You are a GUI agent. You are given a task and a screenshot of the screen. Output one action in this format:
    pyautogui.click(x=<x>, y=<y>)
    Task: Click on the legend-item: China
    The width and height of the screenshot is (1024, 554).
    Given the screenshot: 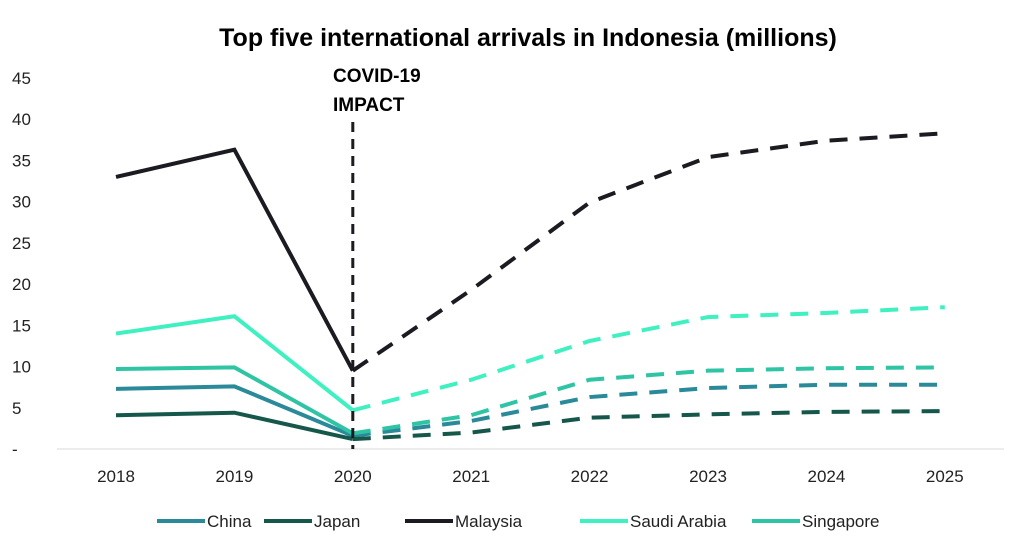 What is the action you would take?
    pyautogui.click(x=204, y=521)
    